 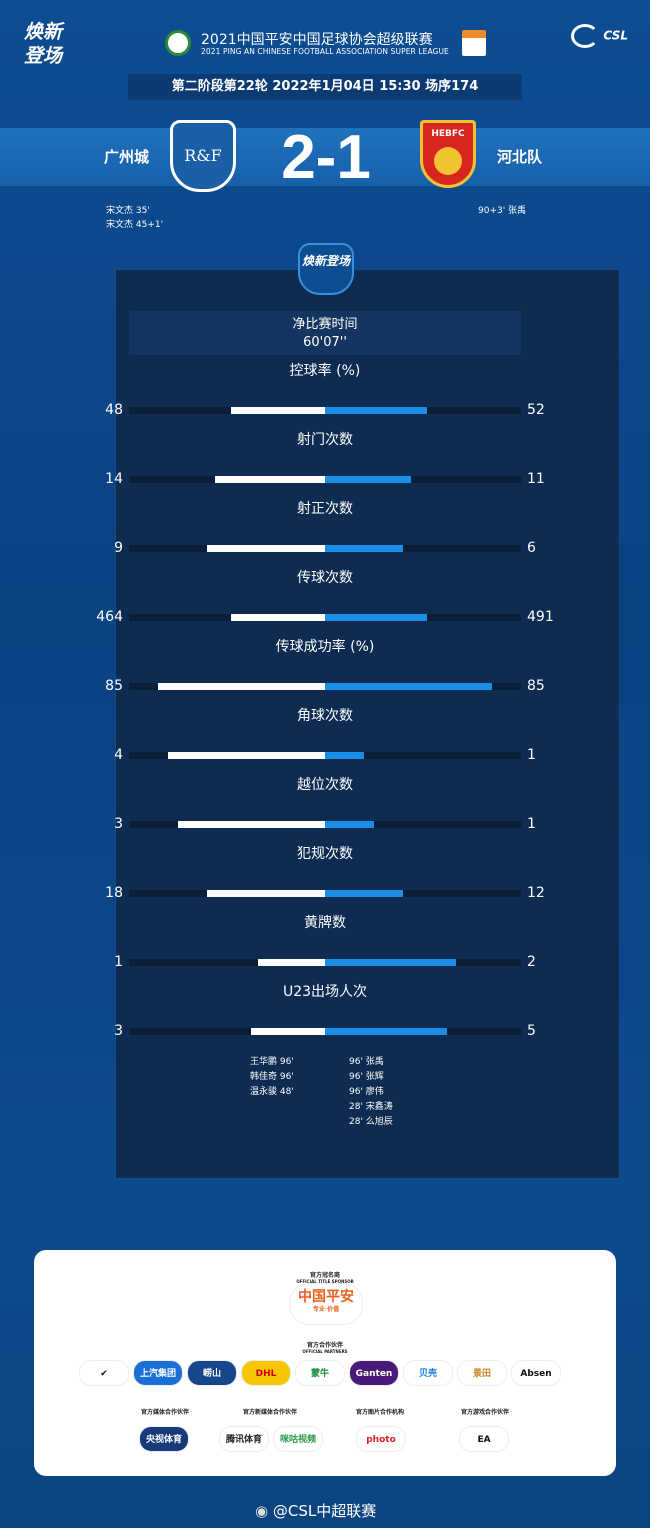 What do you see at coordinates (325, 333) in the screenshot?
I see `net-time: 净比赛时间 60'07''` at bounding box center [325, 333].